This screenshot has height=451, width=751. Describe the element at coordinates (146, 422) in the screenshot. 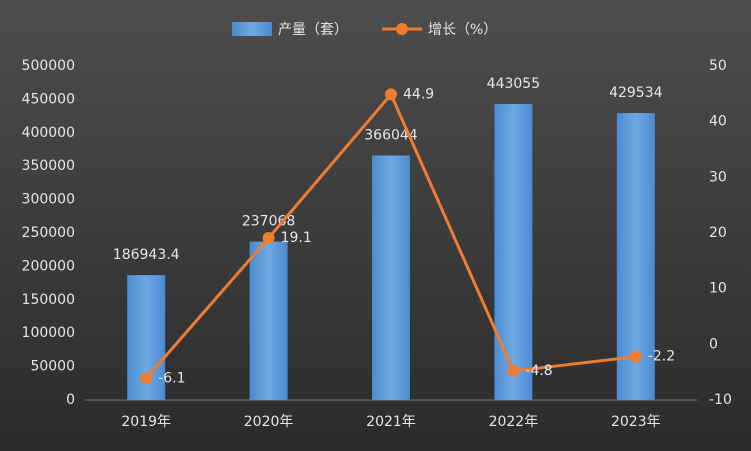

I see `x-tick-label: 2019年` at that location.